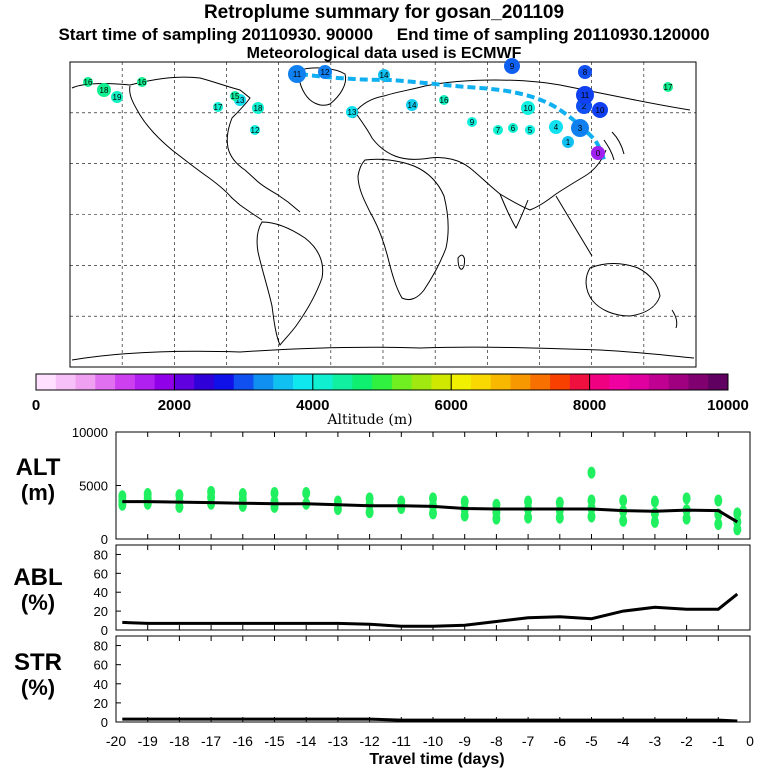 The image size is (768, 768). Describe the element at coordinates (369, 741) in the screenshot. I see `x-tick-label: -12` at that location.